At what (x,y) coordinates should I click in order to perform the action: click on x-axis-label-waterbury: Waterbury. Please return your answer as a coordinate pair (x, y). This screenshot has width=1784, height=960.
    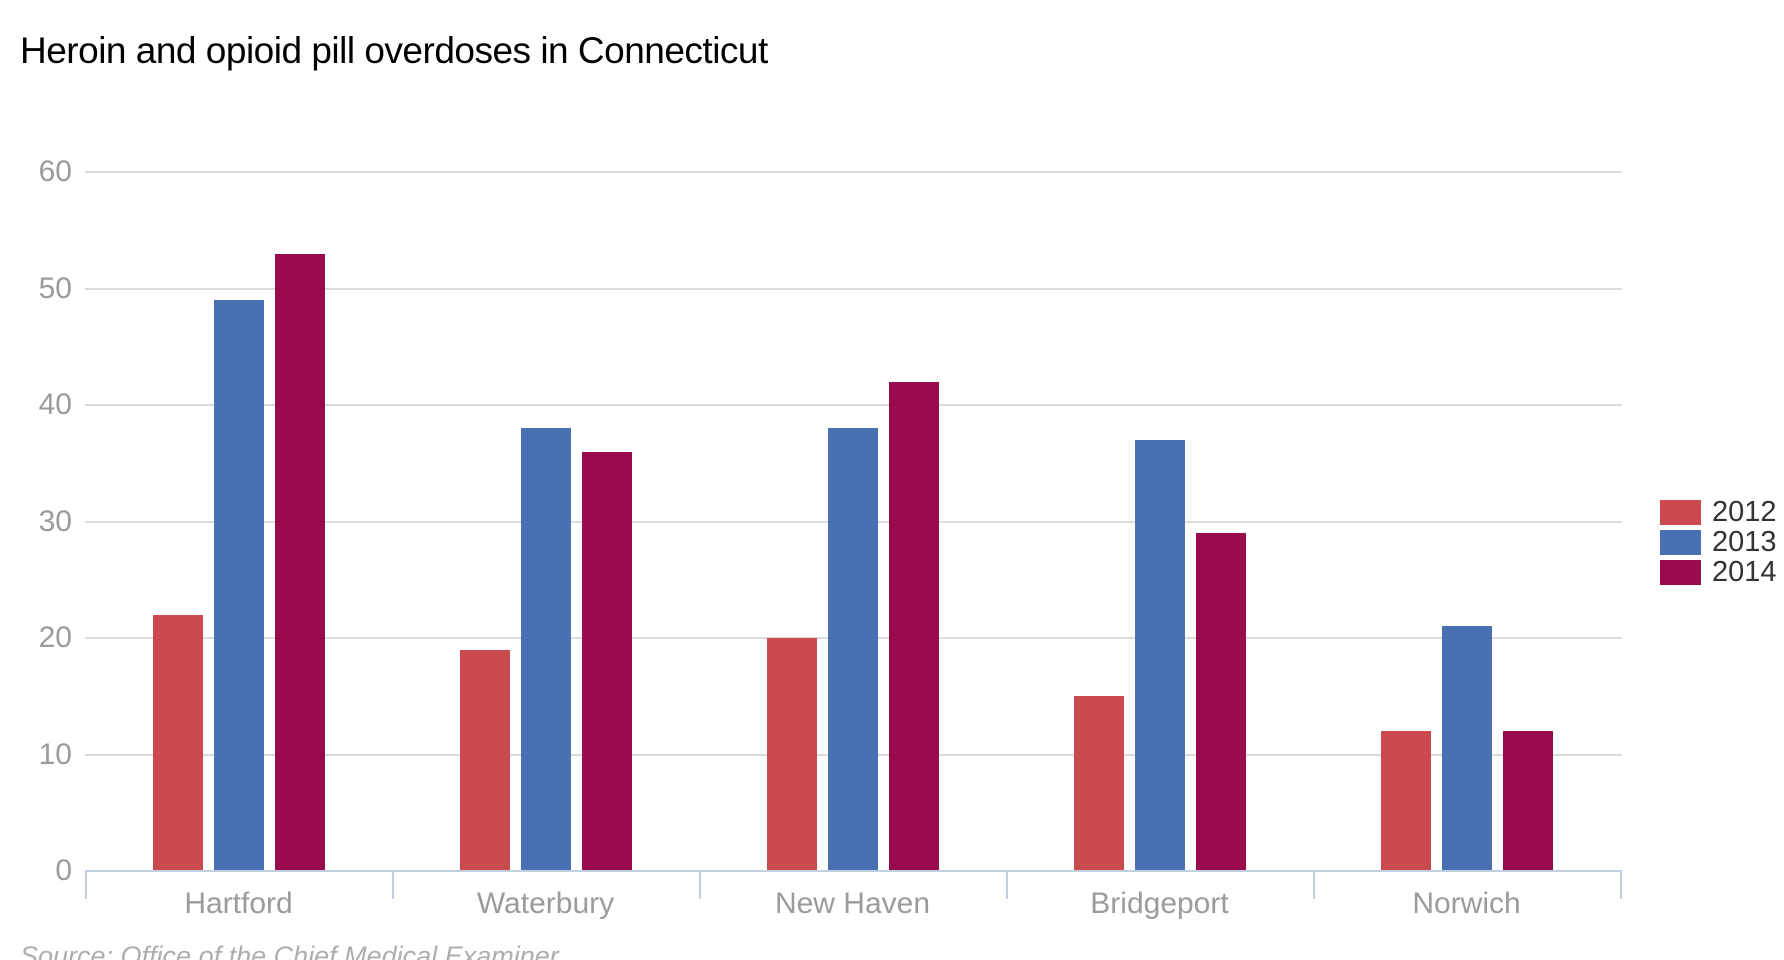
    Looking at the image, I should click on (545, 903).